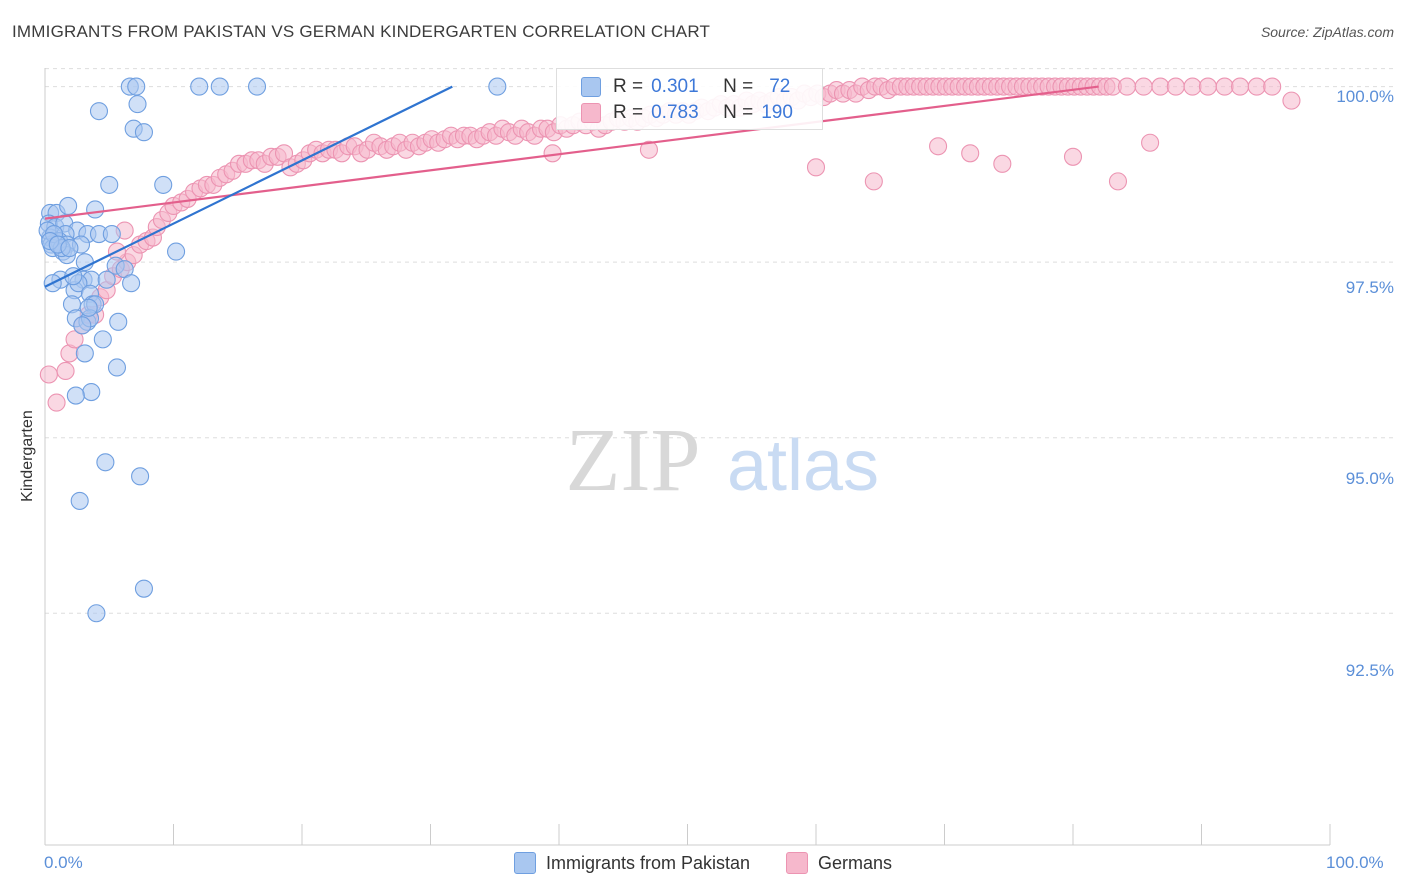 The width and height of the screenshot is (1406, 892). What do you see at coordinates (648, 862) in the screenshot?
I see `legend-item-label: Immigrants from Pakistan` at bounding box center [648, 862].